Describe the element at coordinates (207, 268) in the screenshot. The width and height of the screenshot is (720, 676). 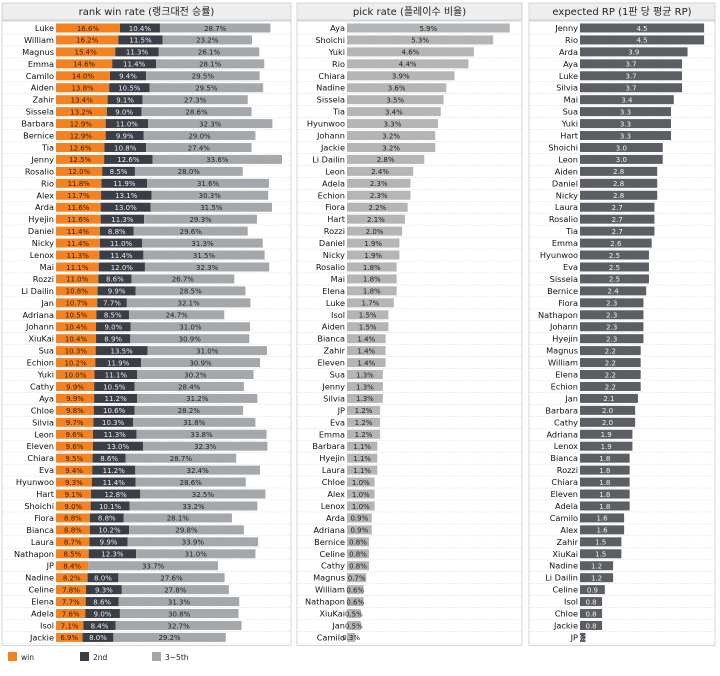
I see `data-label: 32.3%` at that location.